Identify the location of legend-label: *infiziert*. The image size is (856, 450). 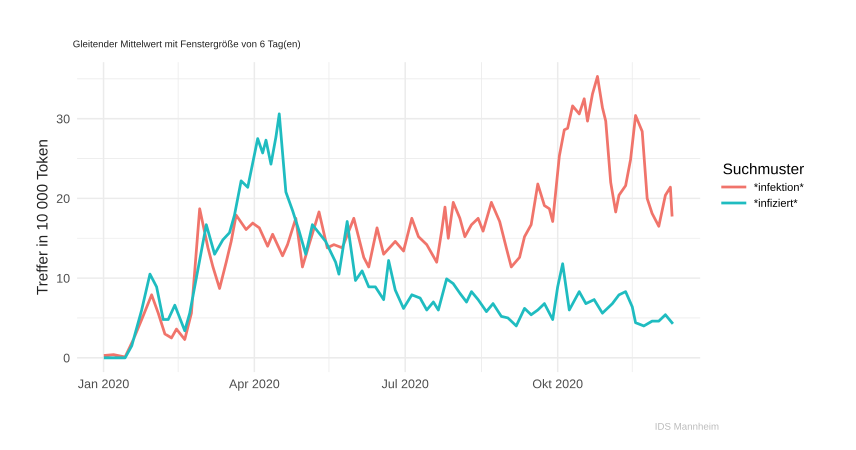
(776, 202).